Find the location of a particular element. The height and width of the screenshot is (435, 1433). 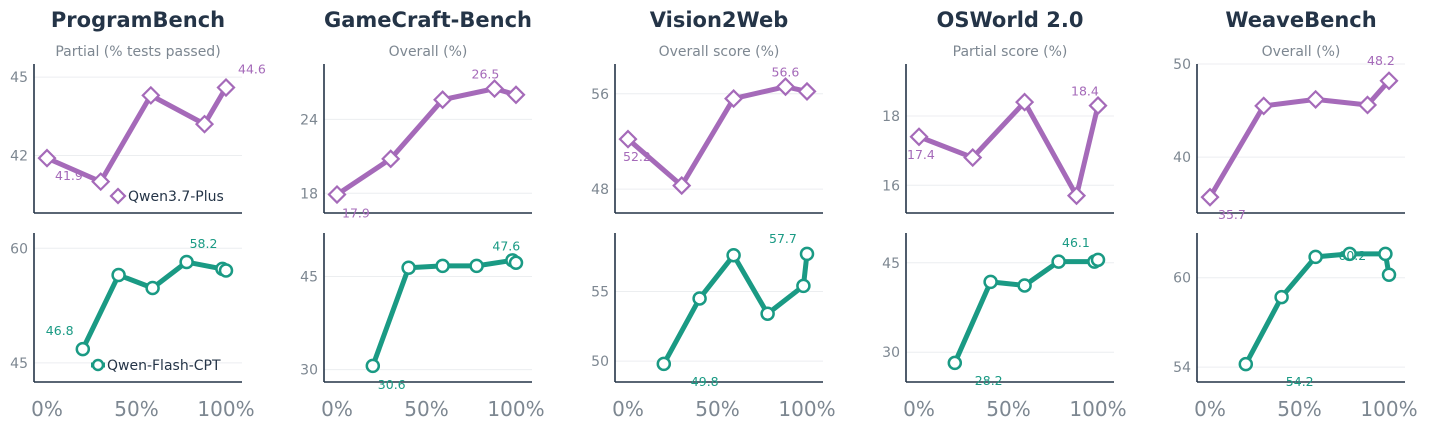

data-label: 18.4 is located at coordinates (1085, 91).